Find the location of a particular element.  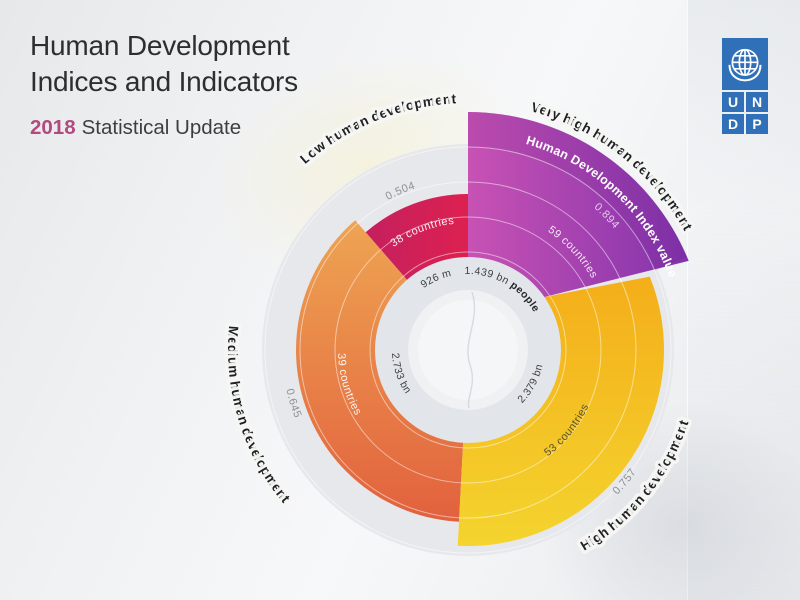

un-globe-icon is located at coordinates (745, 65).